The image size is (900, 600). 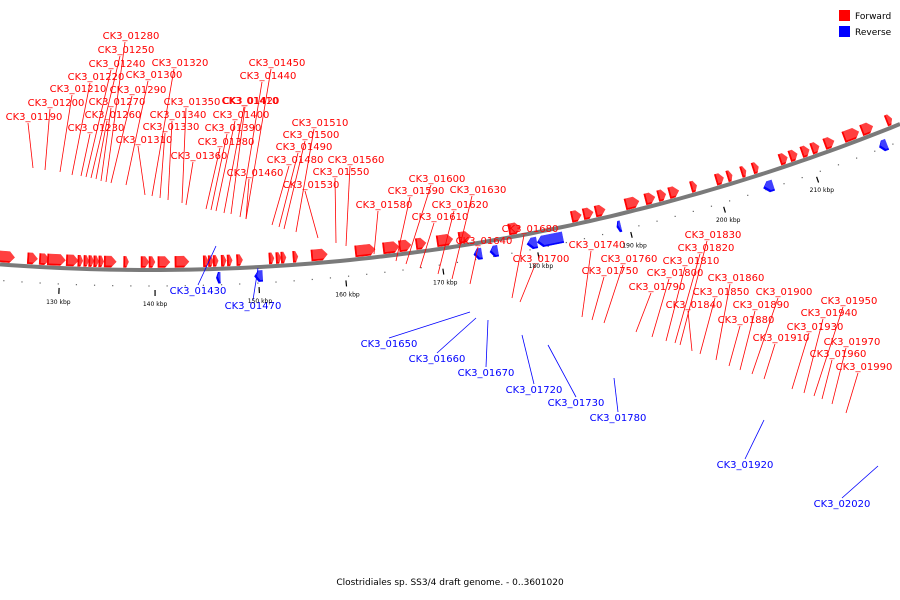 I want to click on forward-gene-label: CK3_01860, so click(x=736, y=278).